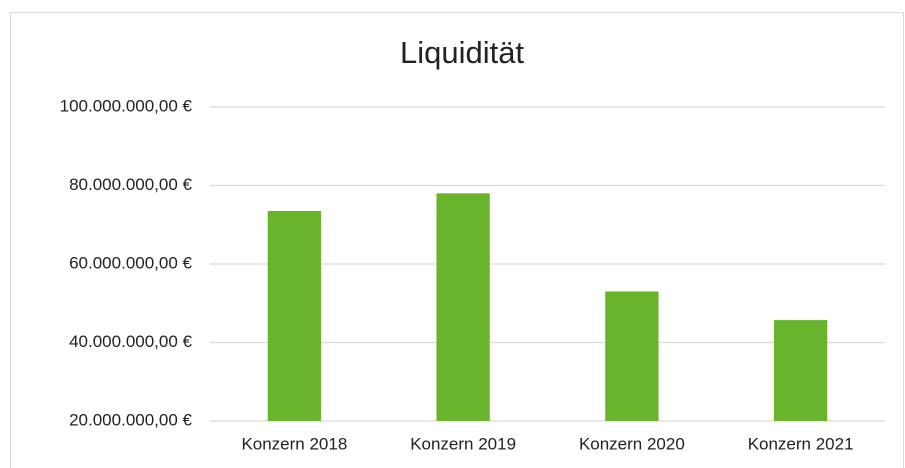  What do you see at coordinates (130, 262) in the screenshot?
I see `y-tick-label: 60.000.000,00 €` at bounding box center [130, 262].